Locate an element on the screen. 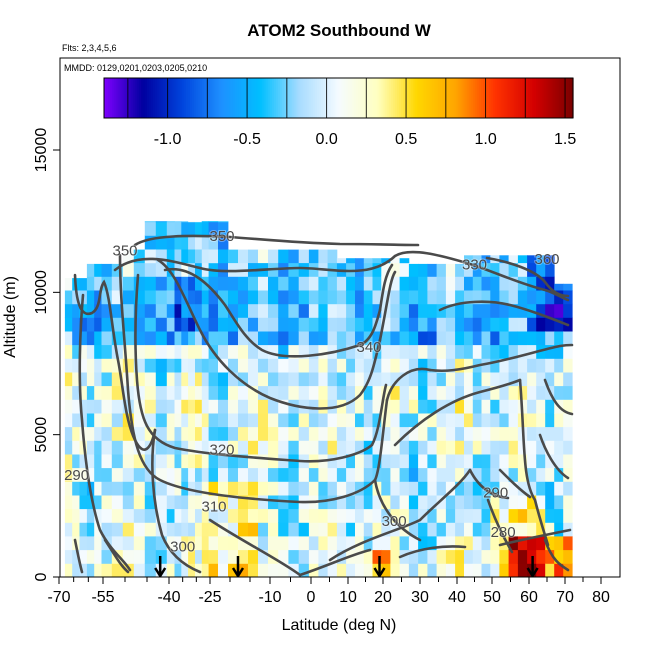 This screenshot has height=655, width=650. theta-contour-line is located at coordinates (558, 397).